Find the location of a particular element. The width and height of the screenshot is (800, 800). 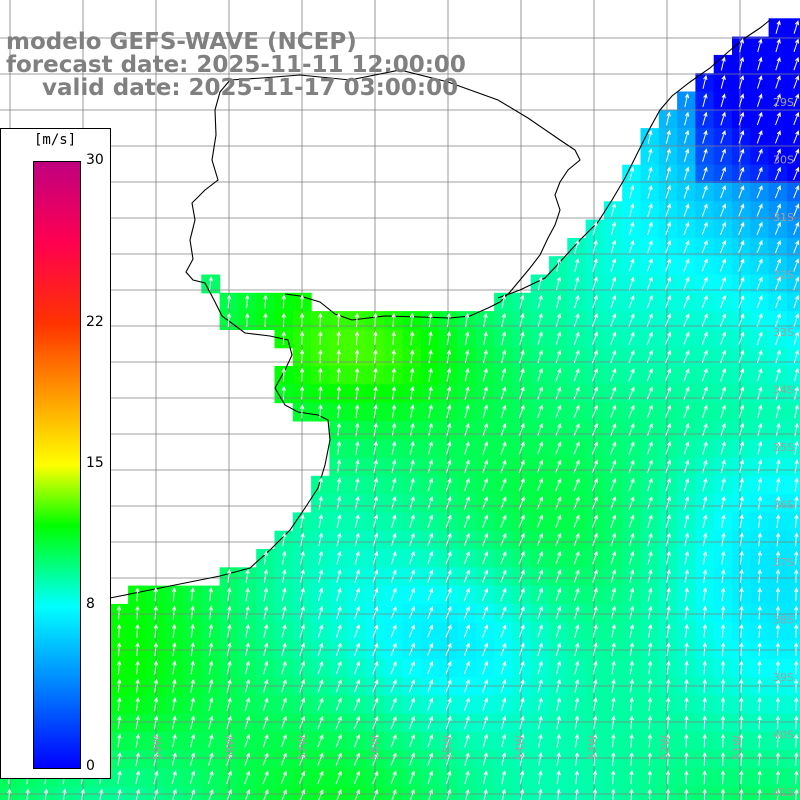

latitude-label: 39S is located at coordinates (783, 677).